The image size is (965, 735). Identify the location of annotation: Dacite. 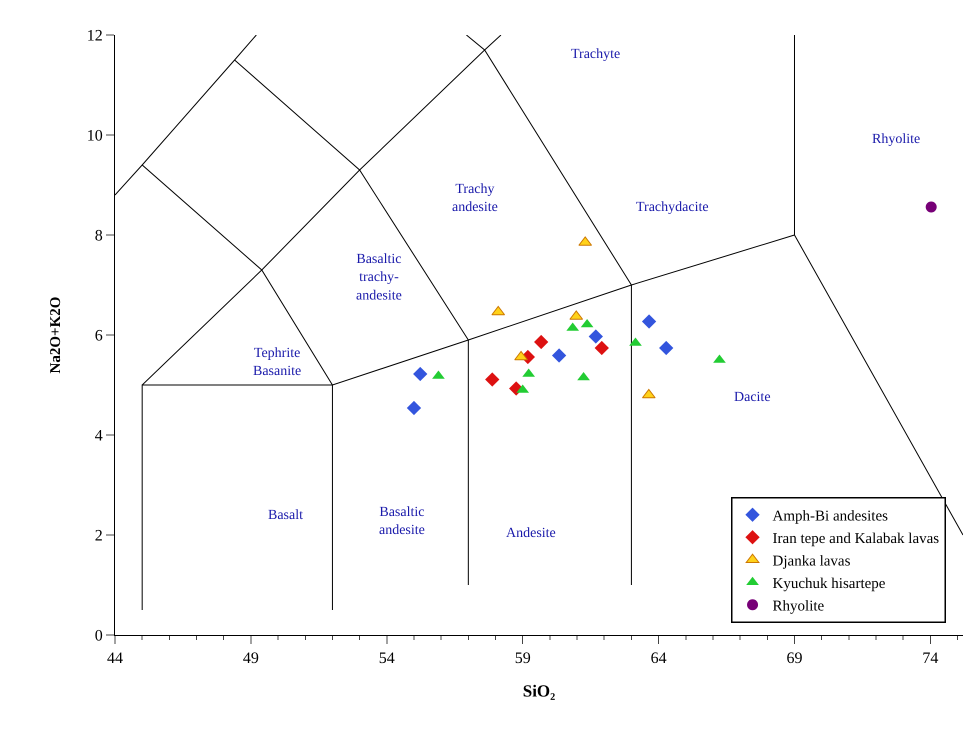
(752, 397).